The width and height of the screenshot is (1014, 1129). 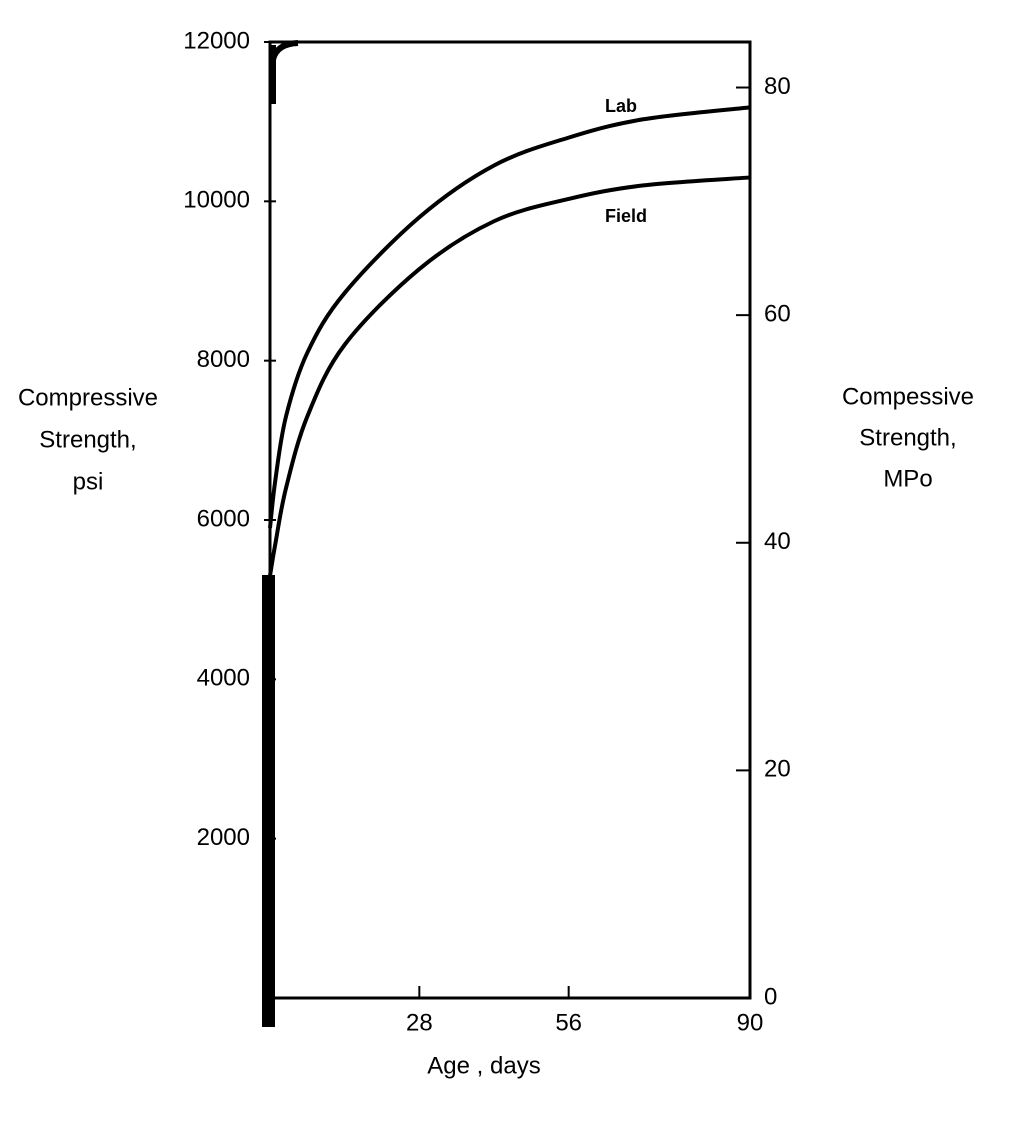 What do you see at coordinates (223, 518) in the screenshot?
I see `y-tick-label: 6000` at bounding box center [223, 518].